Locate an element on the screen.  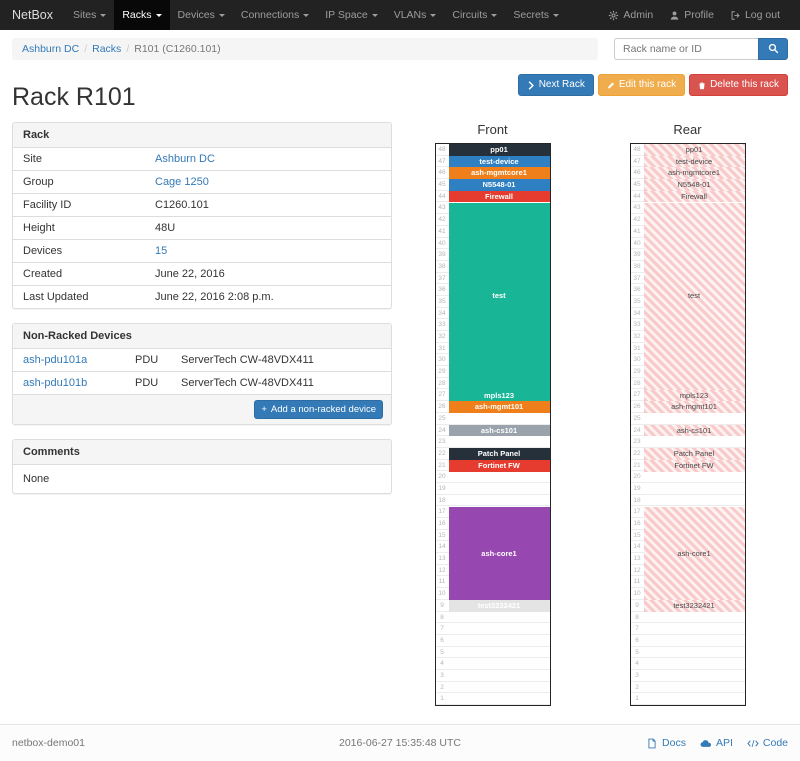
device-role-cell: PDU is located at coordinates (148, 382).